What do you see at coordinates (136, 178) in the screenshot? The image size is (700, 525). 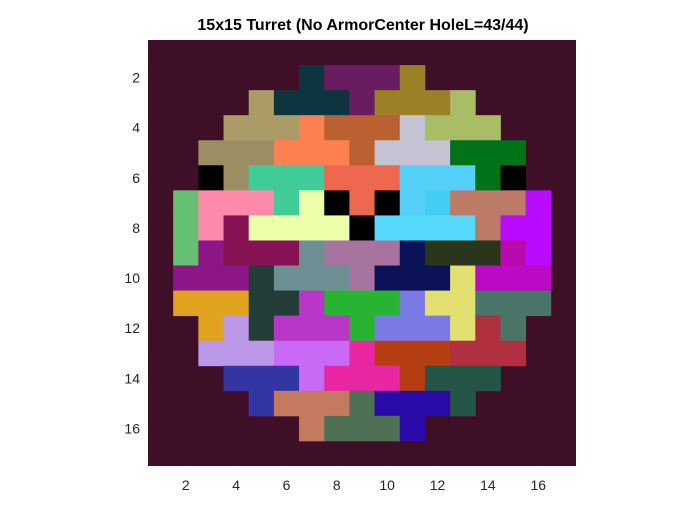 I see `y-tick-label: 6` at bounding box center [136, 178].